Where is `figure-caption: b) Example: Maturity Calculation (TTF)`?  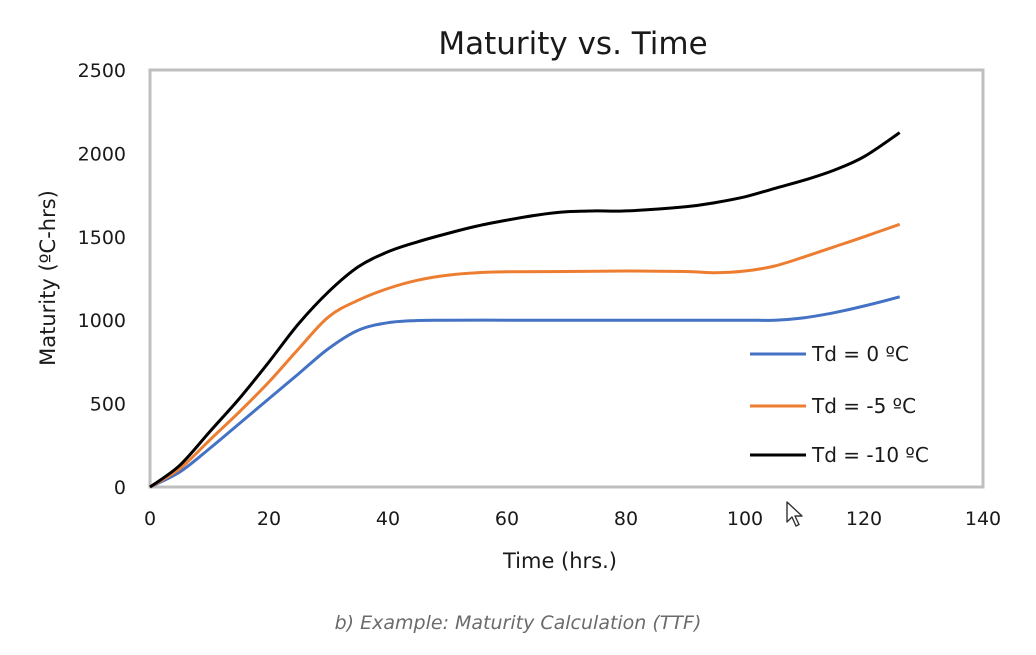 figure-caption: b) Example: Maturity Calculation (TTF) is located at coordinates (518, 623).